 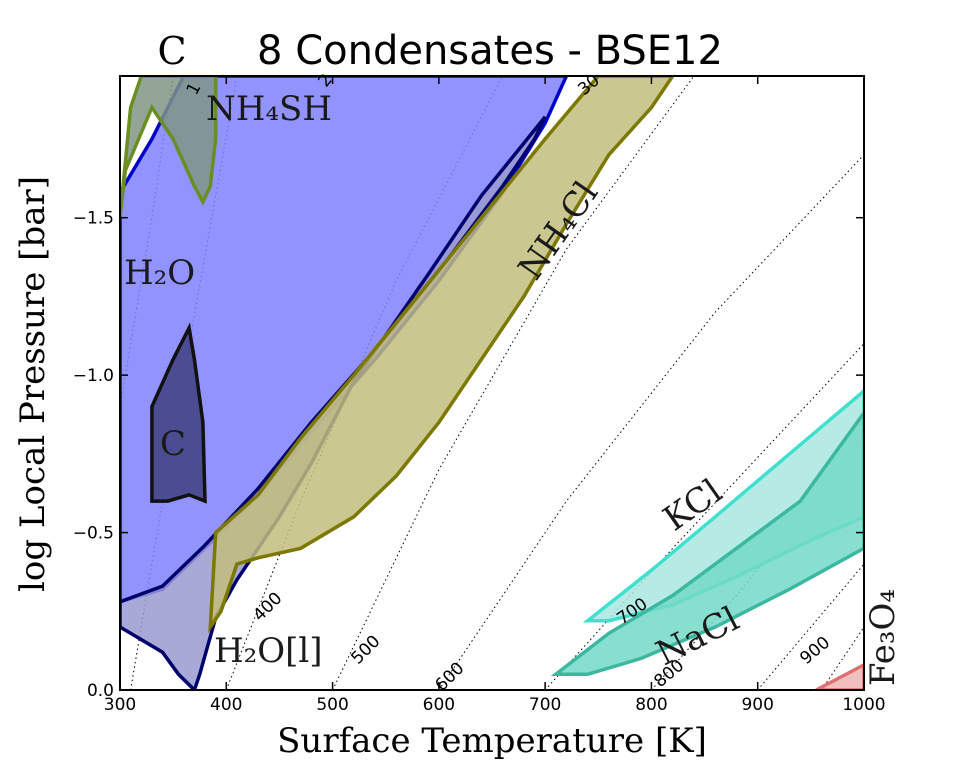 I want to click on y-tick-label-3: −1.5, so click(x=93, y=219).